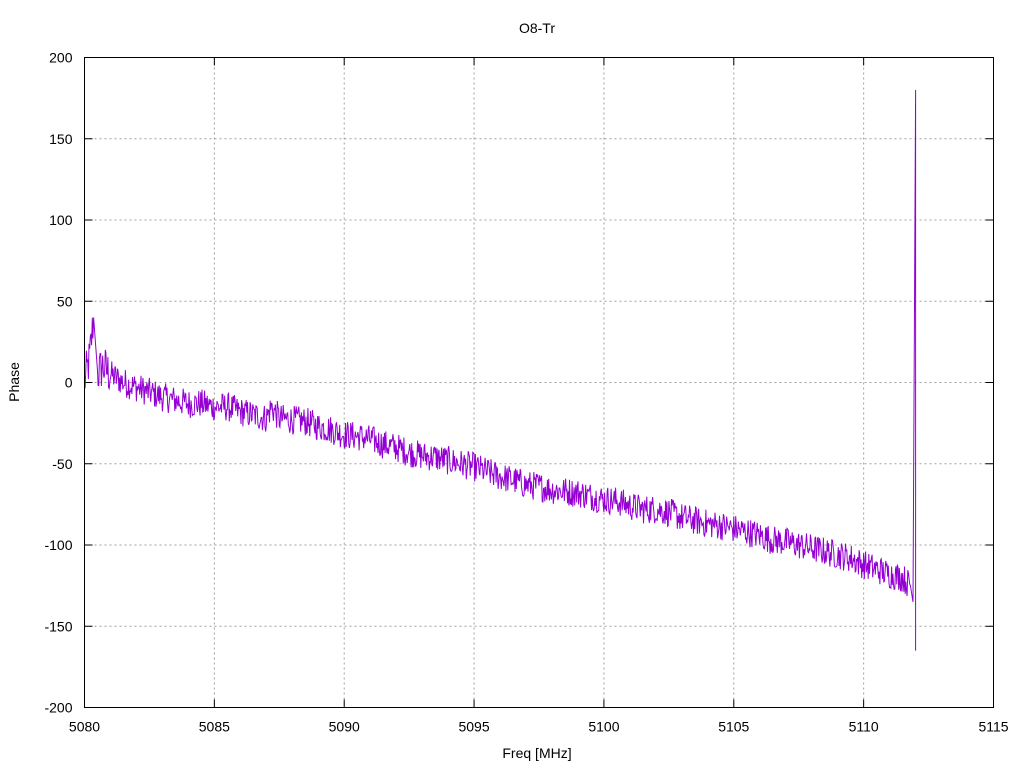 This screenshot has width=1024, height=768. I want to click on x-tick-label: 5080, so click(84, 727).